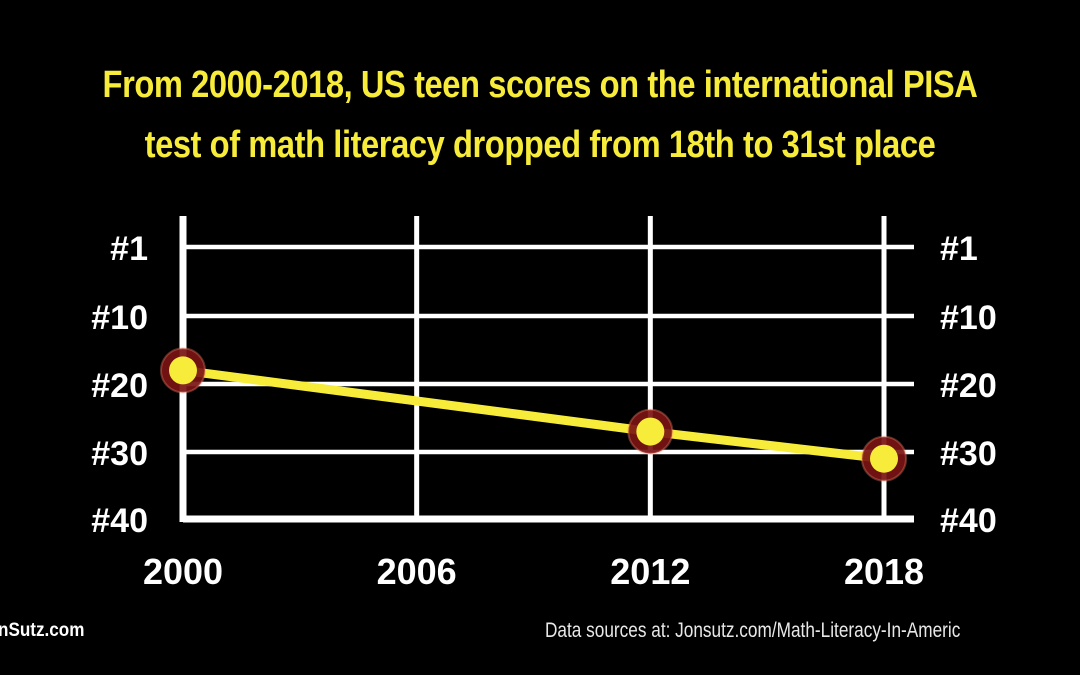  I want to click on x-tick-label: 2000, so click(183, 571).